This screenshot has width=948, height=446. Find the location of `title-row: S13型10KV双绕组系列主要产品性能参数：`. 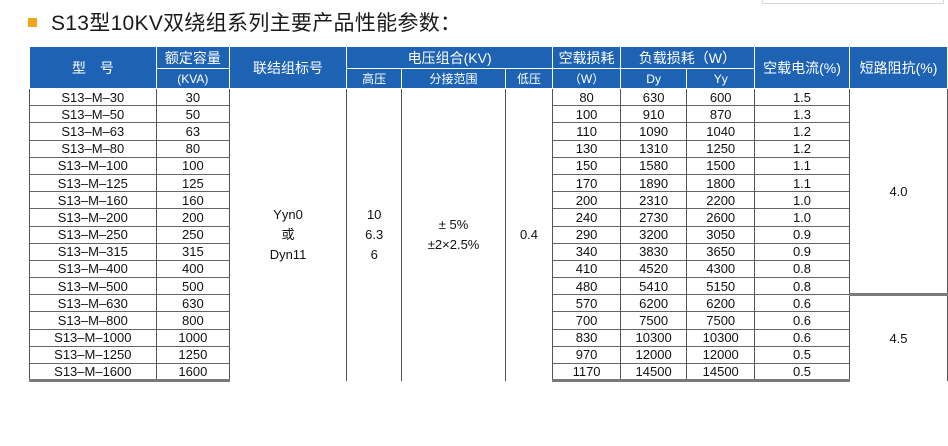

title-row: S13型10KV双绕组系列主要产品性能参数： is located at coordinates (244, 22).